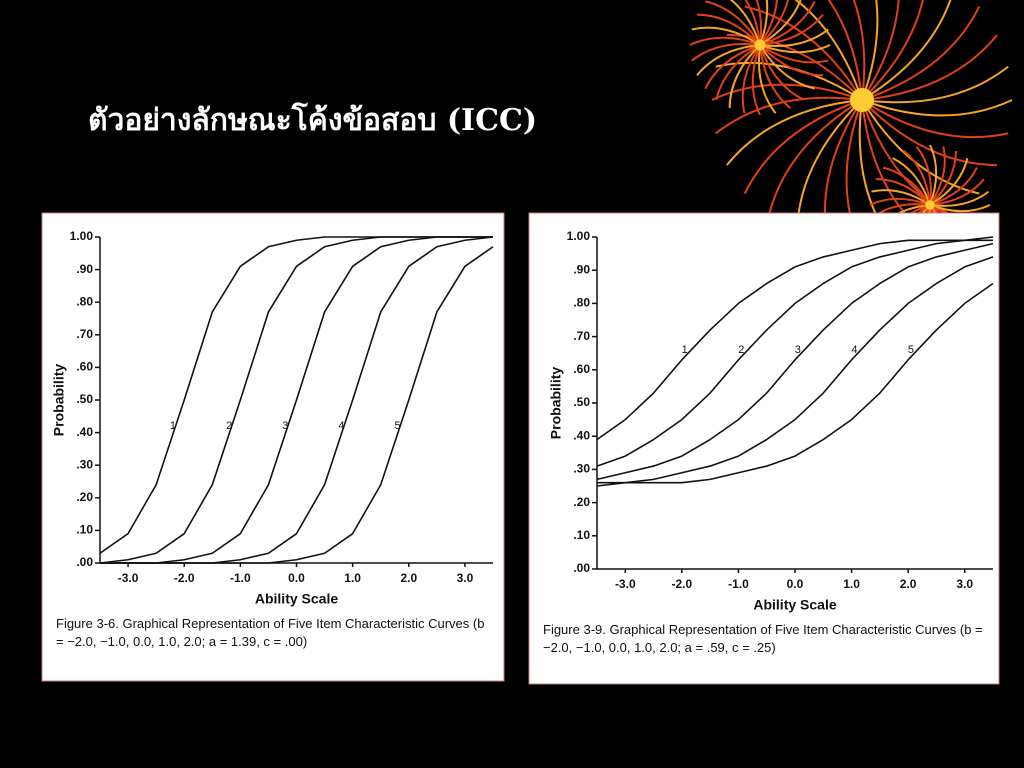 This screenshot has height=768, width=1024. I want to click on y-tick-label: .20, so click(84, 497).